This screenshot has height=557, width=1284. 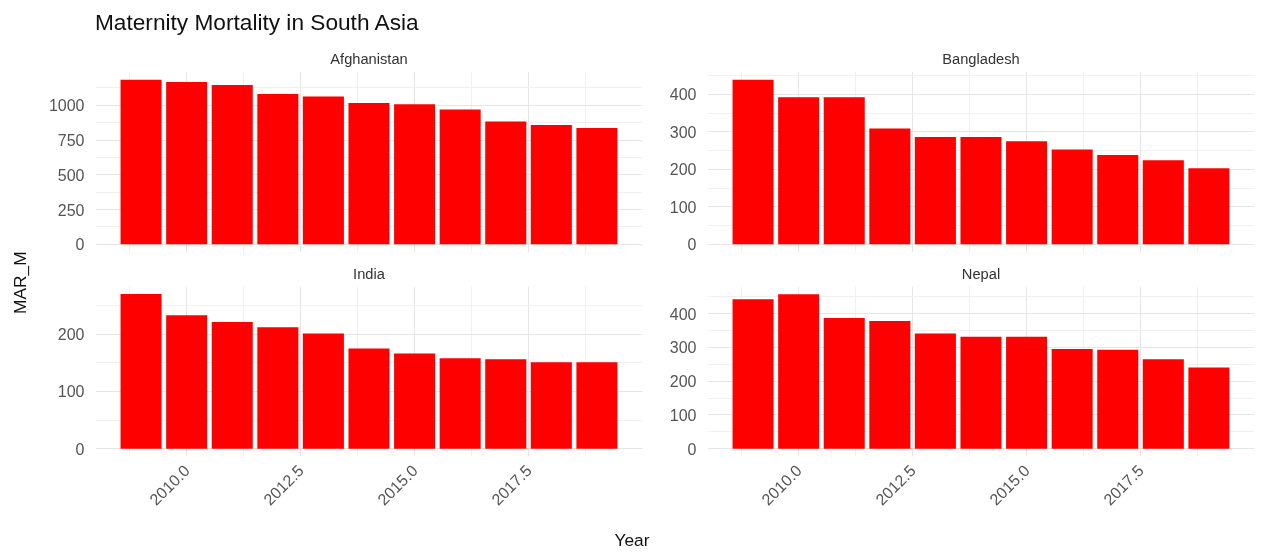 What do you see at coordinates (71, 175) in the screenshot?
I see `y-tick-label: 500` at bounding box center [71, 175].